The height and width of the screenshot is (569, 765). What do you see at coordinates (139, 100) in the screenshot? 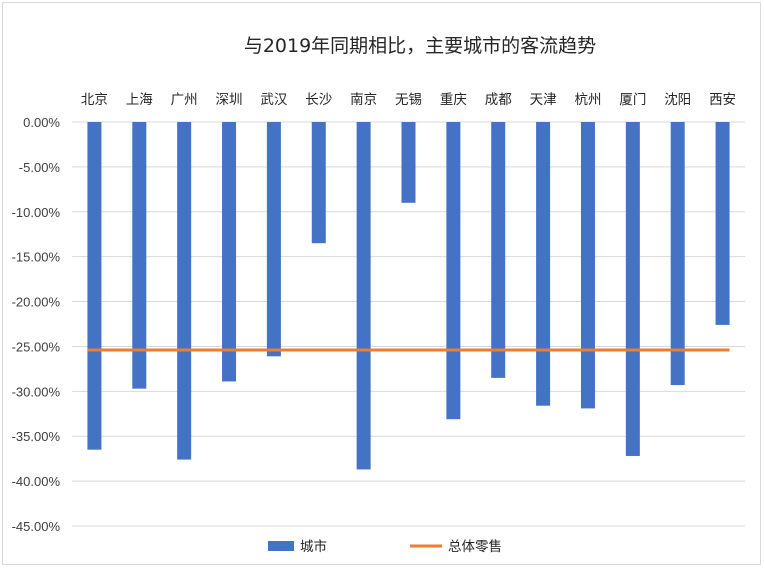
I see `x-category-label: 上海` at bounding box center [139, 100].